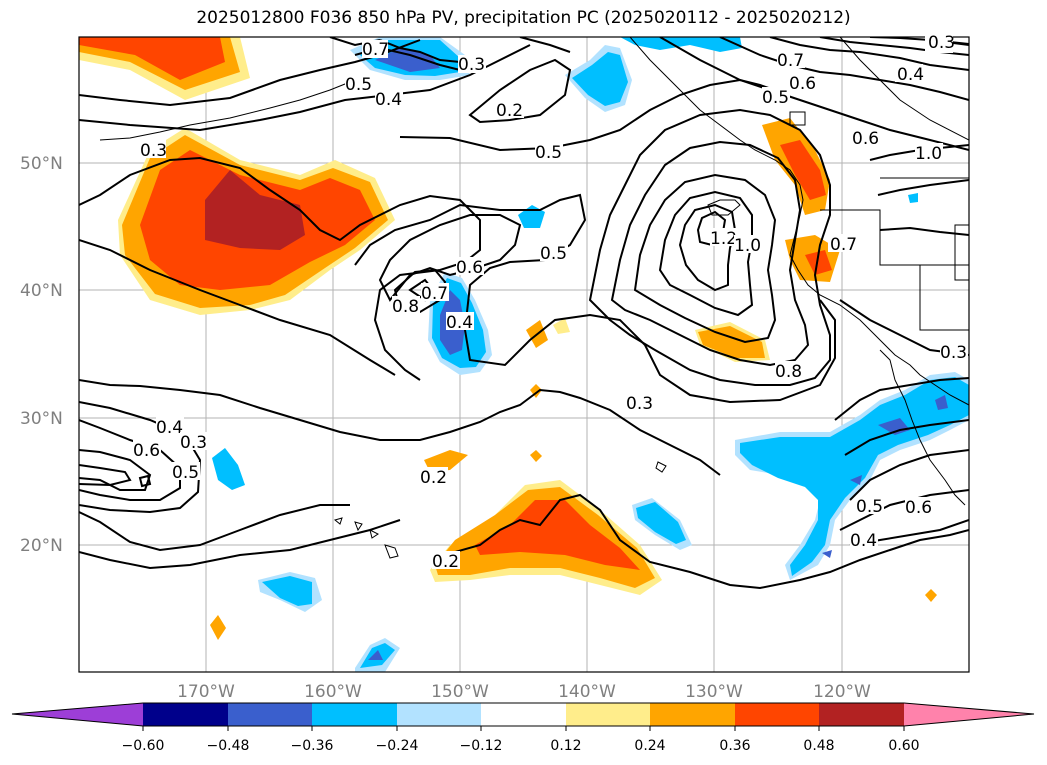  Describe the element at coordinates (734, 746) in the screenshot. I see `colorbar-tick-label: 0.36` at that location.